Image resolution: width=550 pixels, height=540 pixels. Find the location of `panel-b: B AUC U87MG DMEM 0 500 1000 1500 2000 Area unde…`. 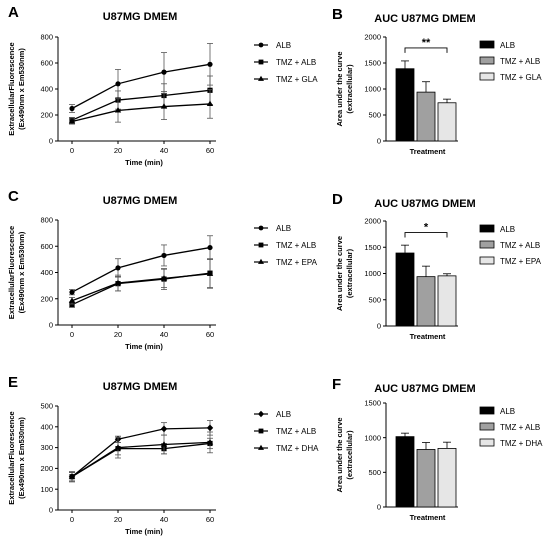

panel-b: B AUC U87MG DMEM 0 500 1000 1500 2000 Area unde… is located at coordinates (437, 81).